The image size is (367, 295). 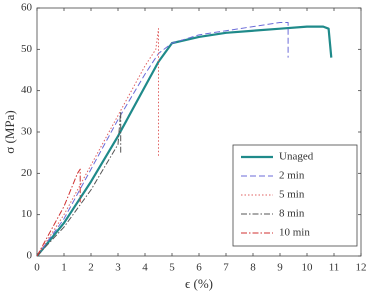 What do you see at coordinates (27, 214) in the screenshot?
I see `y-tick-label: 10` at bounding box center [27, 214].